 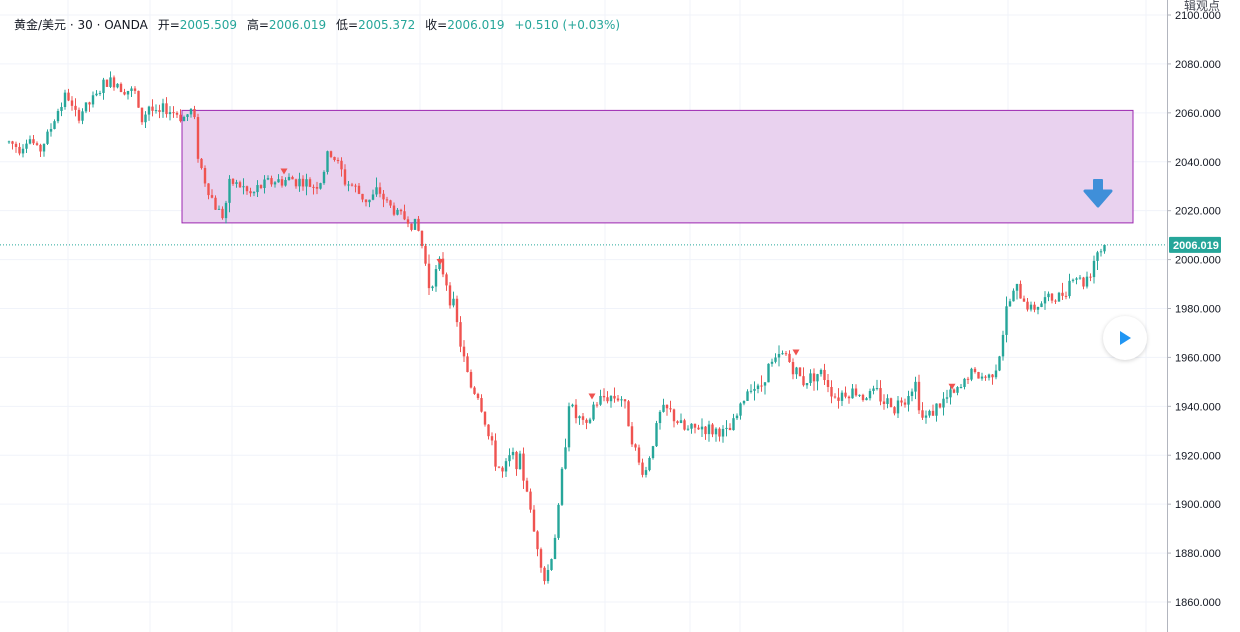 What do you see at coordinates (1198, 16) in the screenshot?
I see `axis-tick-label: 2100.000` at bounding box center [1198, 16].